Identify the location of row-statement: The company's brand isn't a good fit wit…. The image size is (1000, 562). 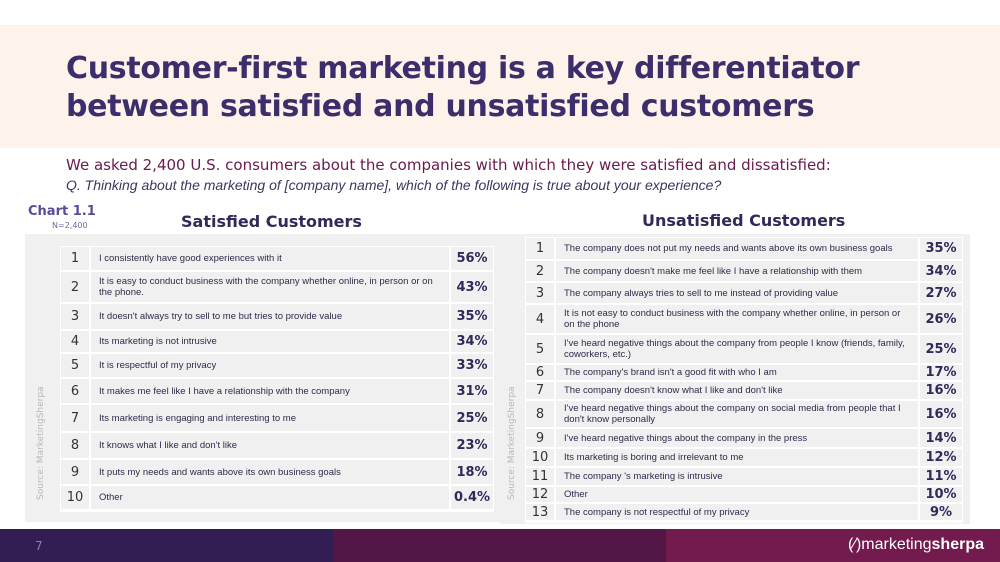
(670, 372).